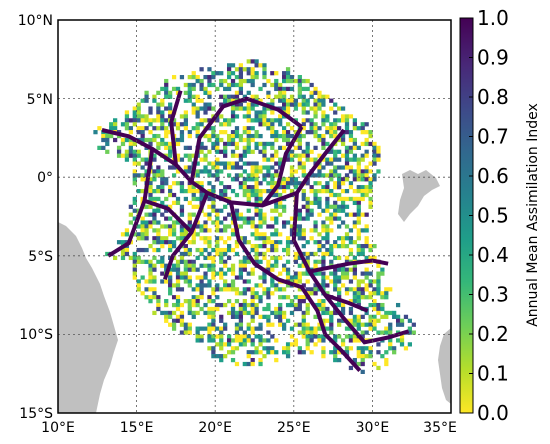  Describe the element at coordinates (88, 317) in the screenshot. I see `land-west-coast` at that location.